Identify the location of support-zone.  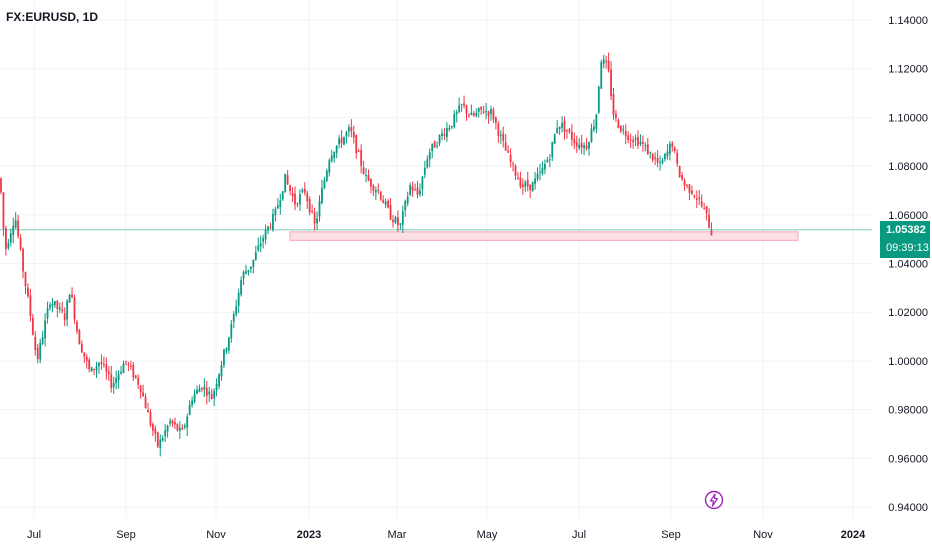
(544, 236).